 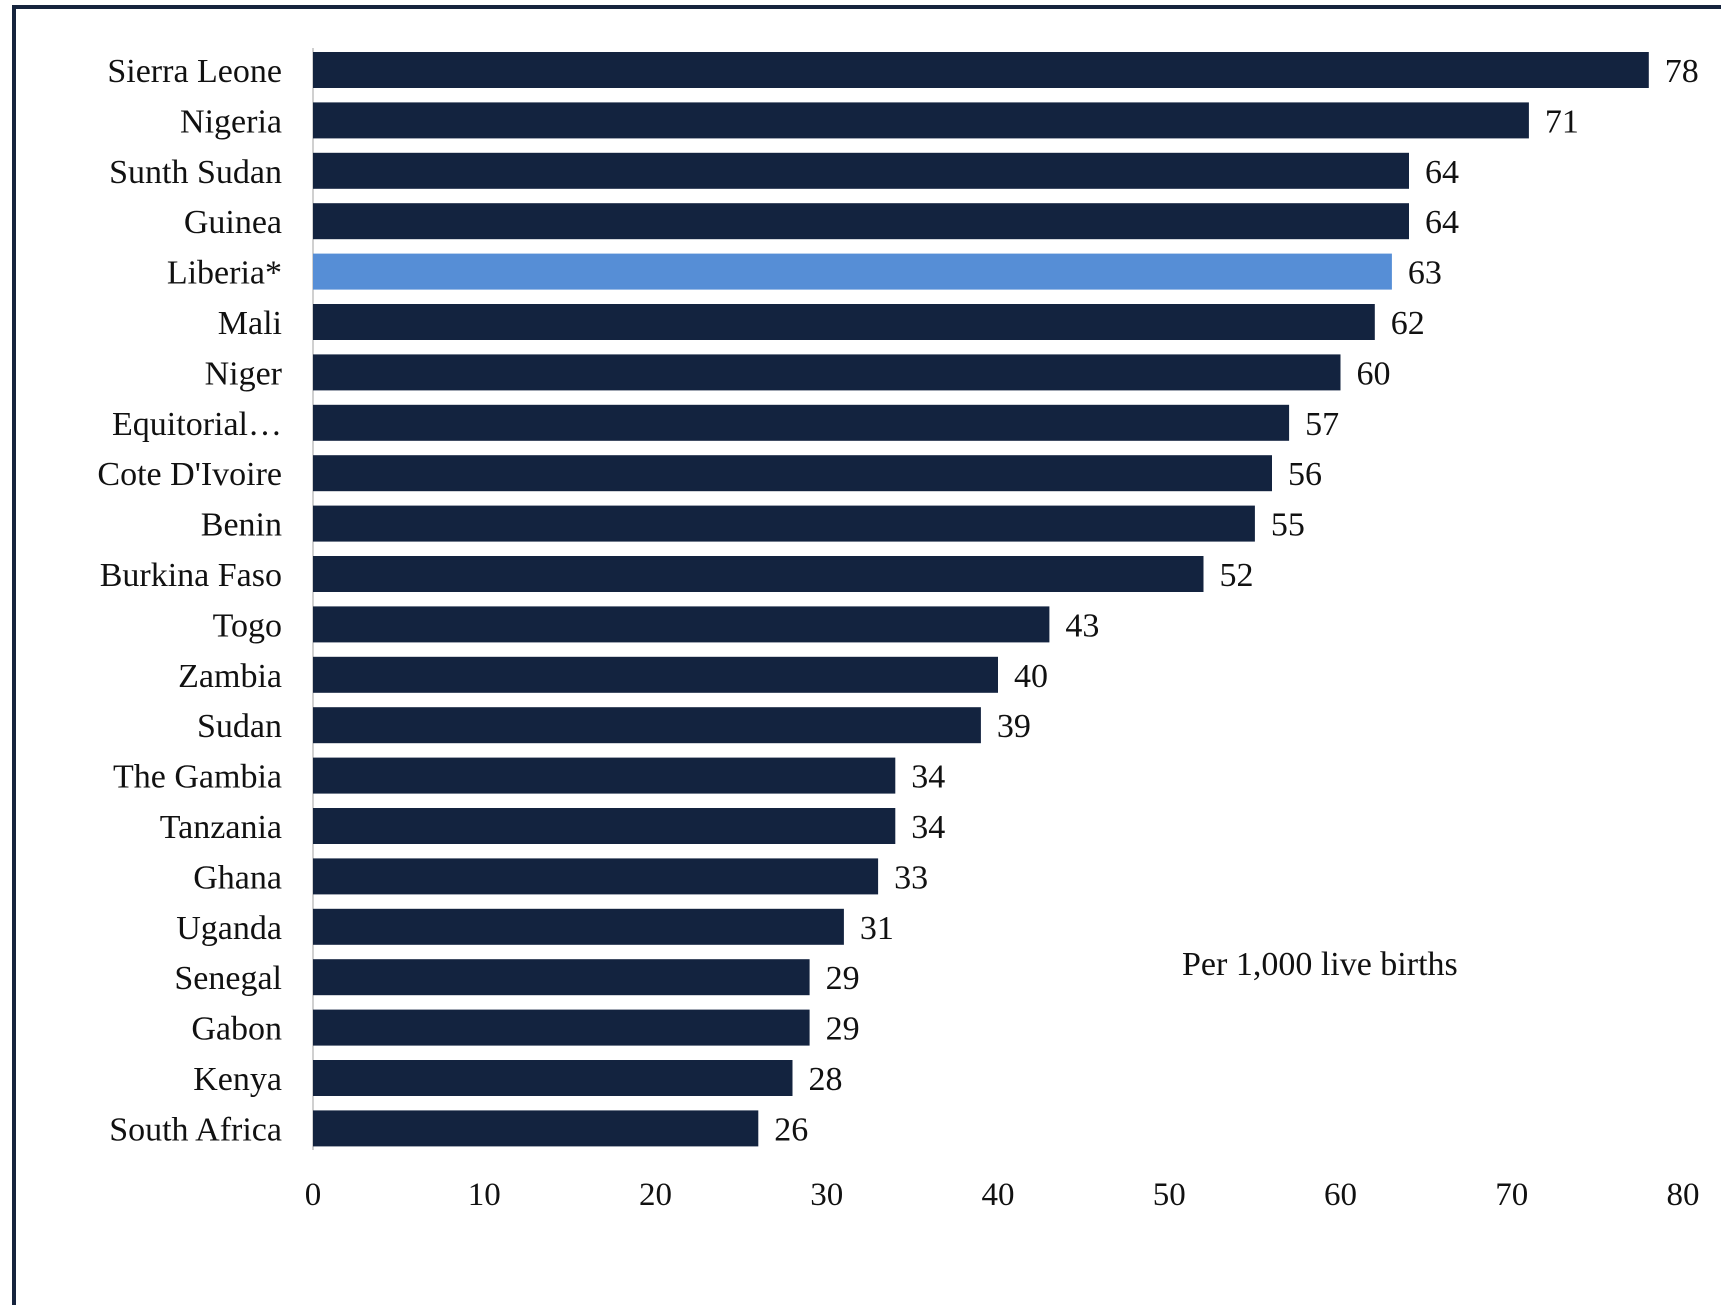 I want to click on category-label: Sudan, so click(x=239, y=726).